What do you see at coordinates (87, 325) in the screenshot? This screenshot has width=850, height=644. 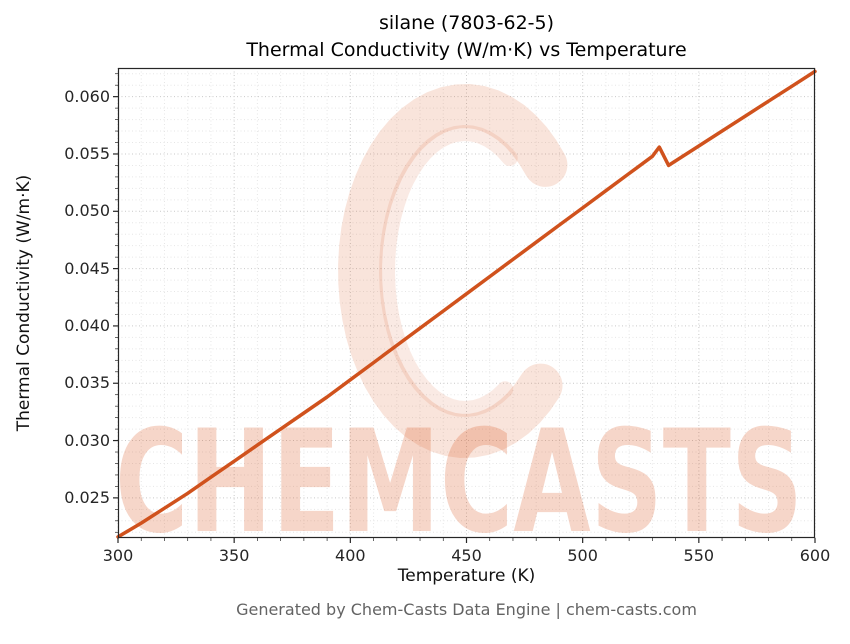 I see `y-tick-label: 0.040` at bounding box center [87, 325].